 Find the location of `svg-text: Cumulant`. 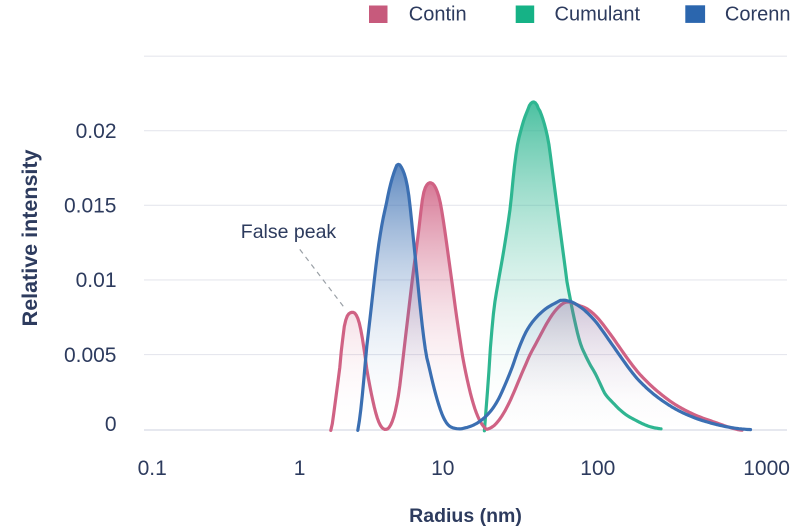

svg-text: Cumulant is located at coordinates (598, 15).